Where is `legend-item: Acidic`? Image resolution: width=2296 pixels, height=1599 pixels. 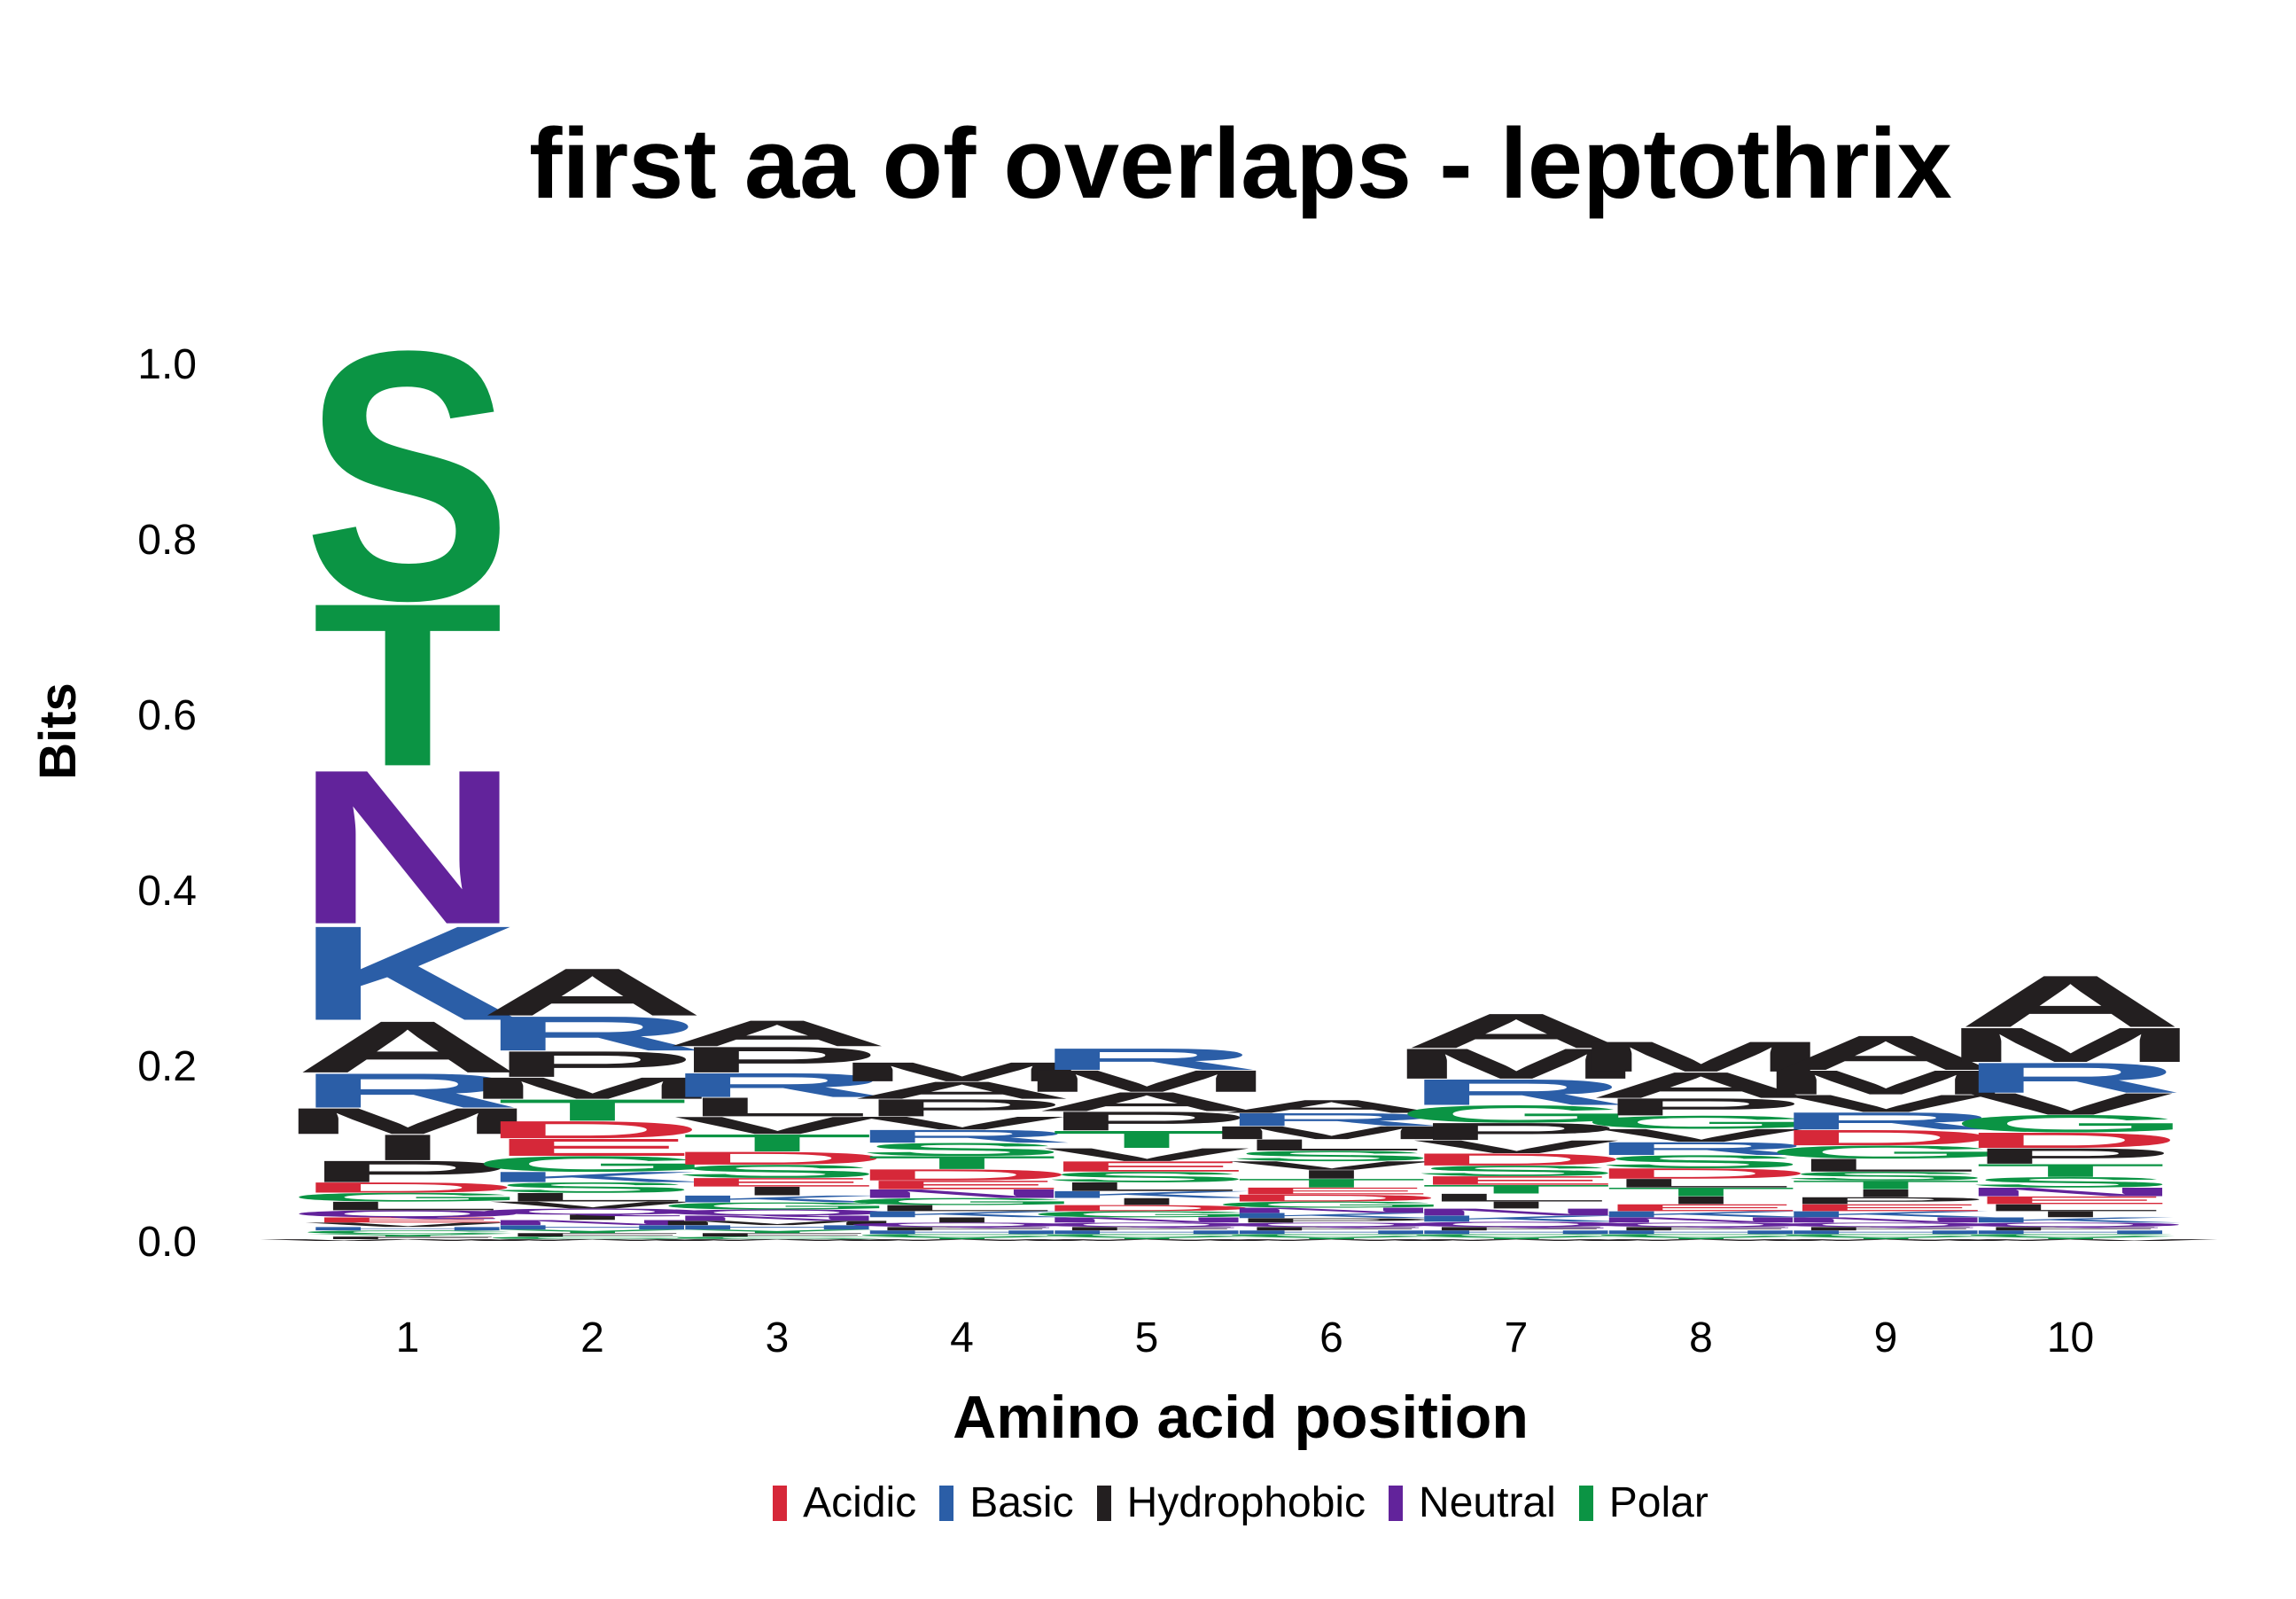
legend-item: Acidic is located at coordinates (844, 1502).